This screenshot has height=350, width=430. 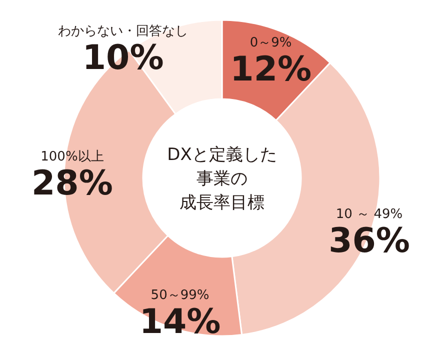 What do you see at coordinates (180, 296) in the screenshot?
I see `slice-label: 50～99%` at bounding box center [180, 296].